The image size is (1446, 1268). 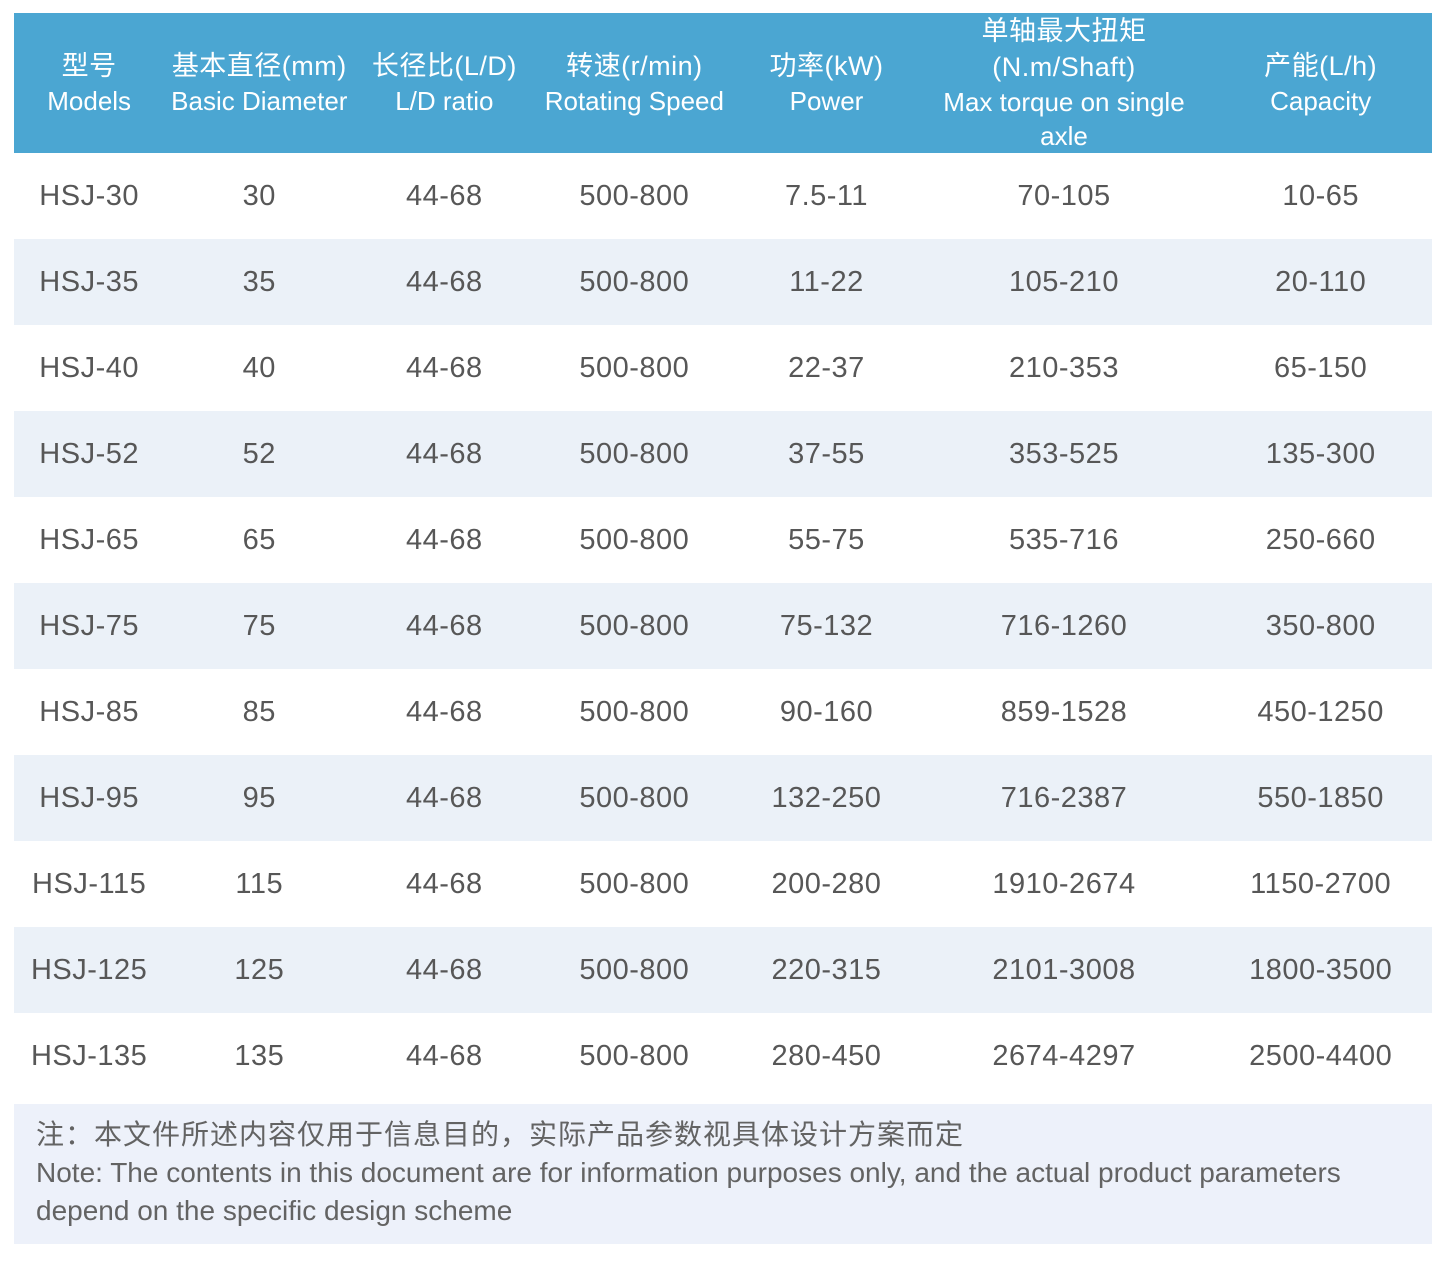 What do you see at coordinates (826, 797) in the screenshot?
I see `value-cell: 132-250` at bounding box center [826, 797].